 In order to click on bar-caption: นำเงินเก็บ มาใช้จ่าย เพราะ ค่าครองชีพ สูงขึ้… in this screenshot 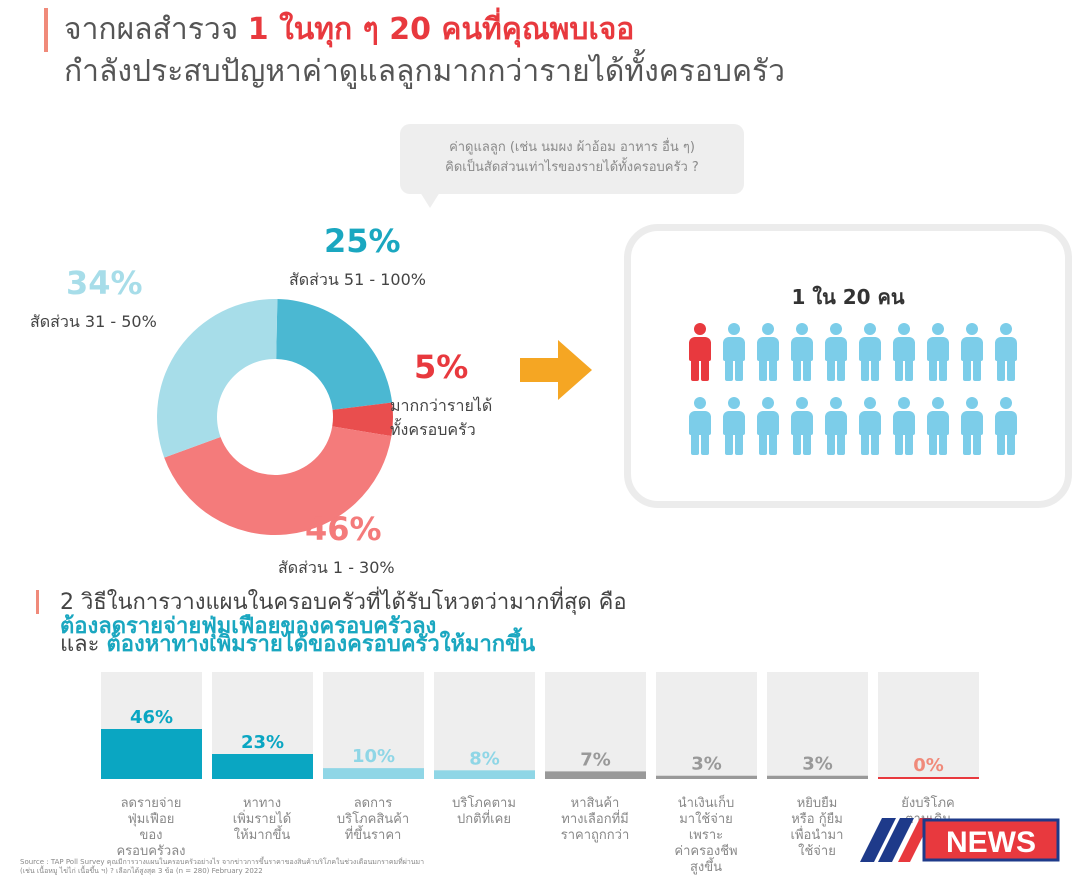, I will do `click(706, 836)`.